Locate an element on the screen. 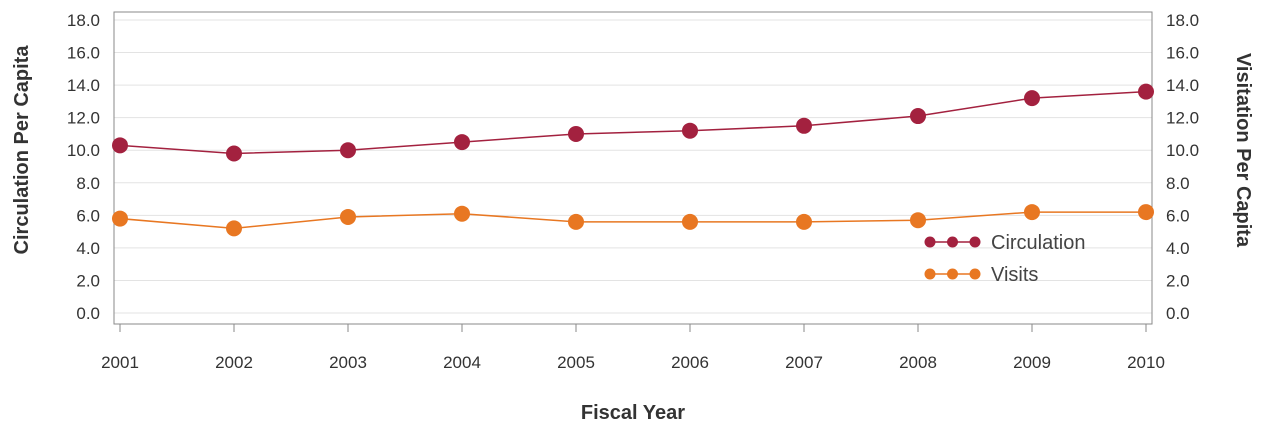  x-tick-label: 2001 is located at coordinates (120, 362).